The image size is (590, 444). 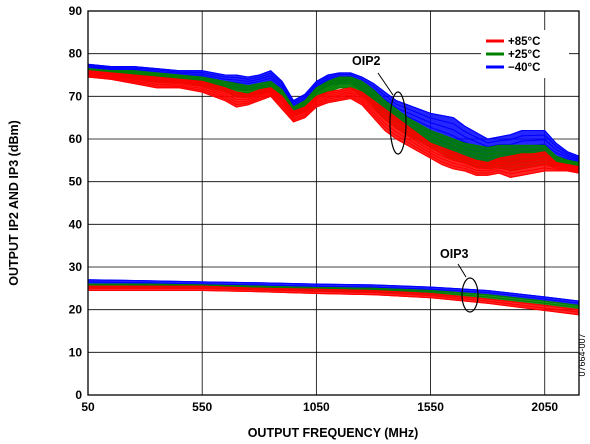 What do you see at coordinates (76, 182) in the screenshot?
I see `y-tick-label: 50` at bounding box center [76, 182].